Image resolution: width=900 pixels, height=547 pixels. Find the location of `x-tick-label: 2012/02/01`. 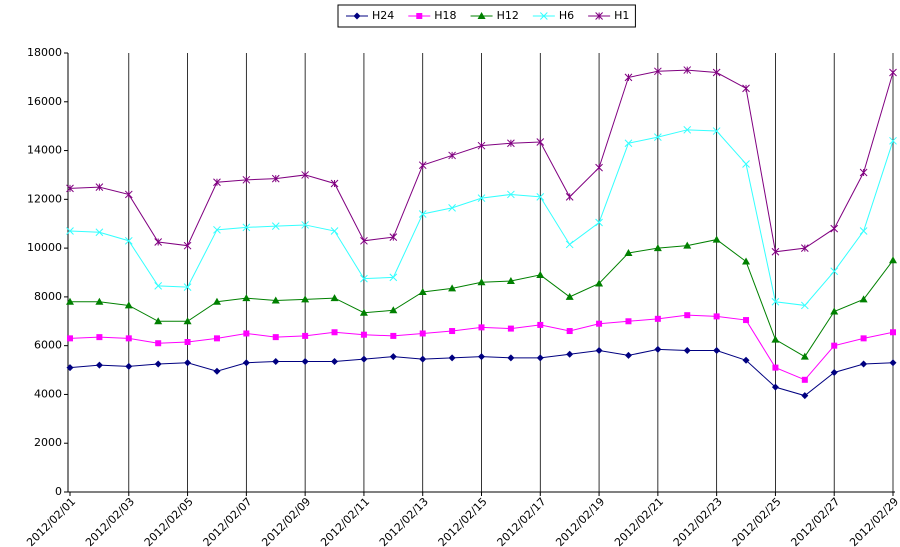

x-tick-label: 2012/02/01 is located at coordinates (51, 521).